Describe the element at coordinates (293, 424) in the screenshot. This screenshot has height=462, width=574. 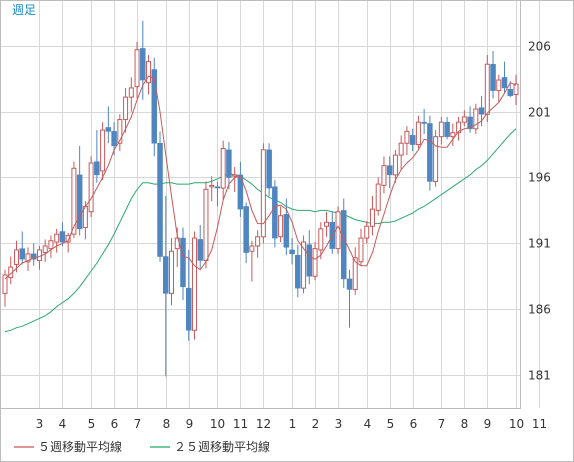
I see `x-tick-label: 1` at that location.